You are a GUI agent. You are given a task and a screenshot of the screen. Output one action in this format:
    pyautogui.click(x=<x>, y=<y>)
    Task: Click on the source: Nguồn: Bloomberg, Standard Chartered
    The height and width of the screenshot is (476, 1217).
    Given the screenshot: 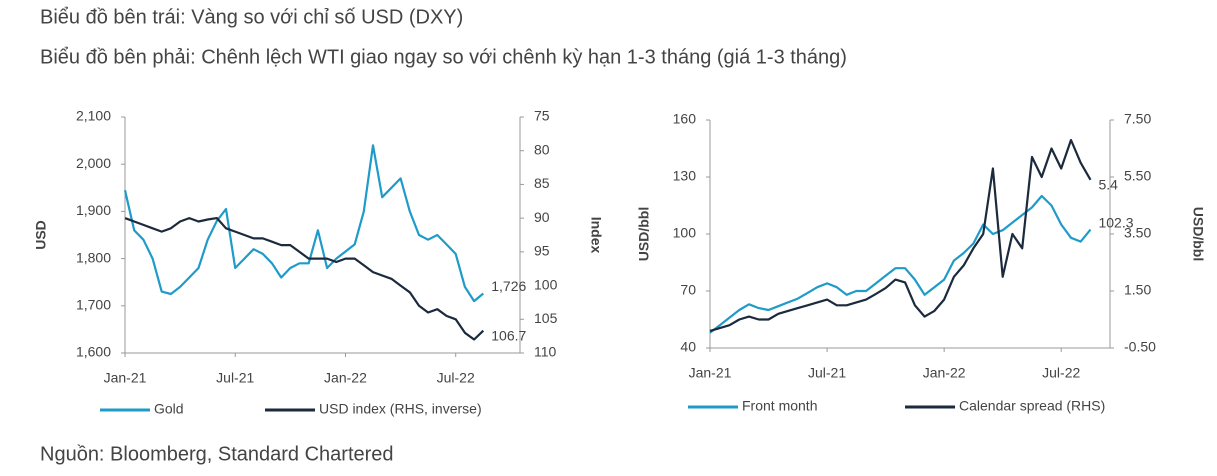 What is the action you would take?
    pyautogui.click(x=217, y=454)
    